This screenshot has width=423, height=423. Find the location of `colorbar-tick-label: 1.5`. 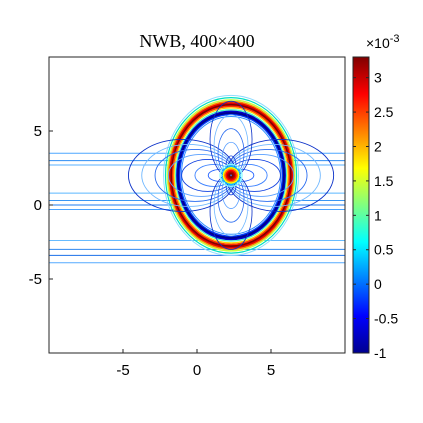

colorbar-tick-label: 1.5 is located at coordinates (384, 181).